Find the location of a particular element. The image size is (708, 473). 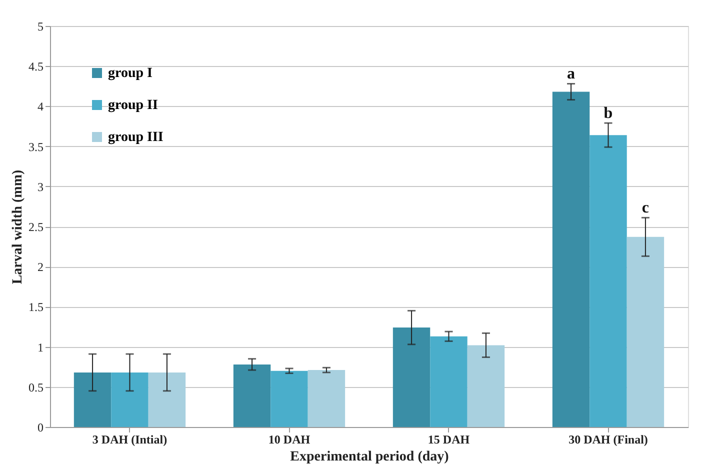

legend-label: group II is located at coordinates (133, 105).